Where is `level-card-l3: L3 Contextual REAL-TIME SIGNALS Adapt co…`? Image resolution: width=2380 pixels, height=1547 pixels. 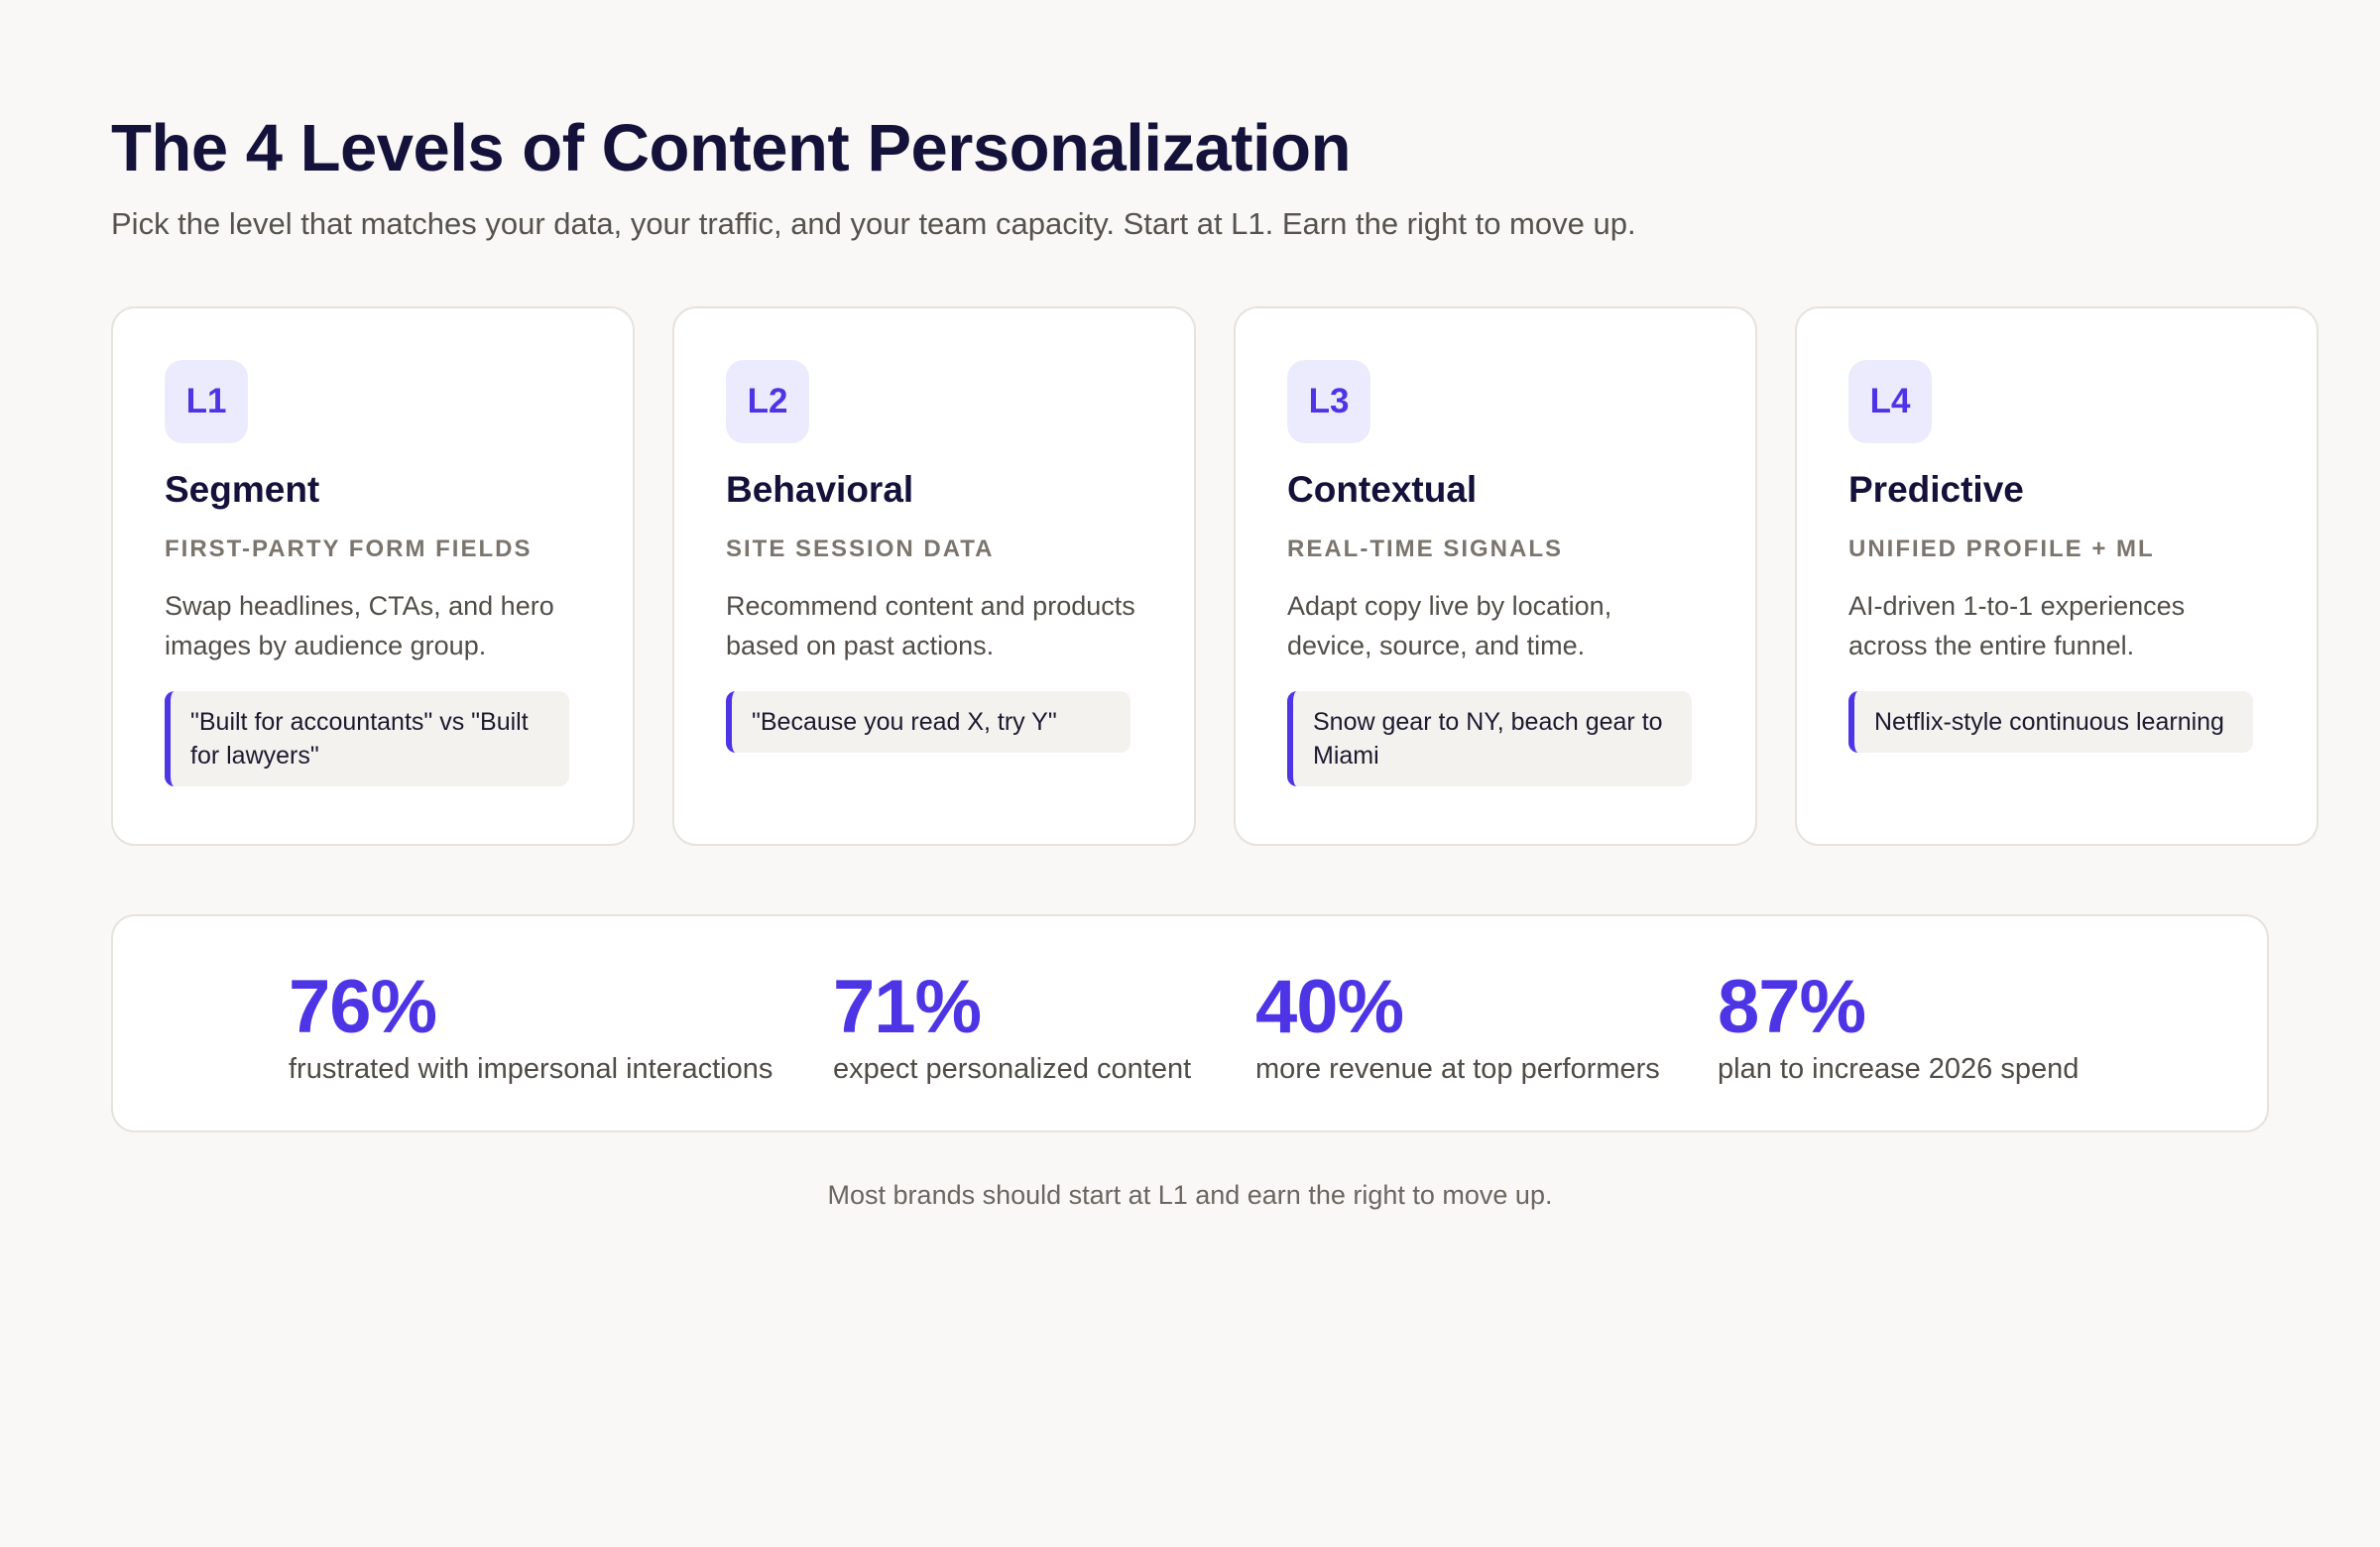
level-card-l3: L3 Contextual REAL-TIME SIGNALS Adapt co… is located at coordinates (1495, 576).